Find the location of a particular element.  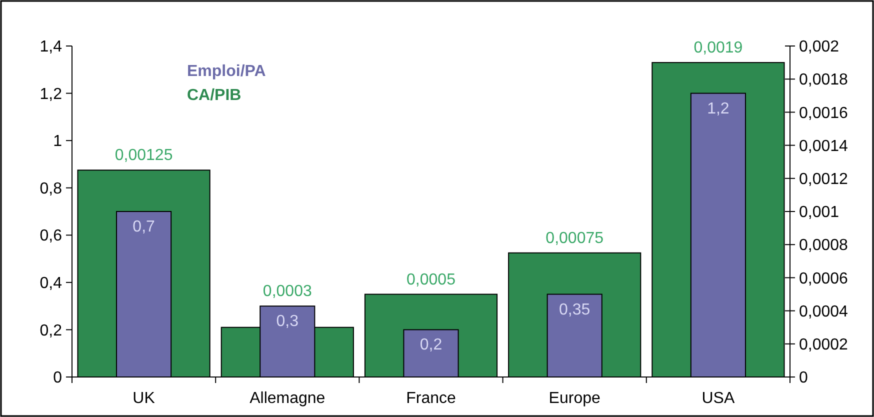

data-label: 0,00075 is located at coordinates (575, 238).